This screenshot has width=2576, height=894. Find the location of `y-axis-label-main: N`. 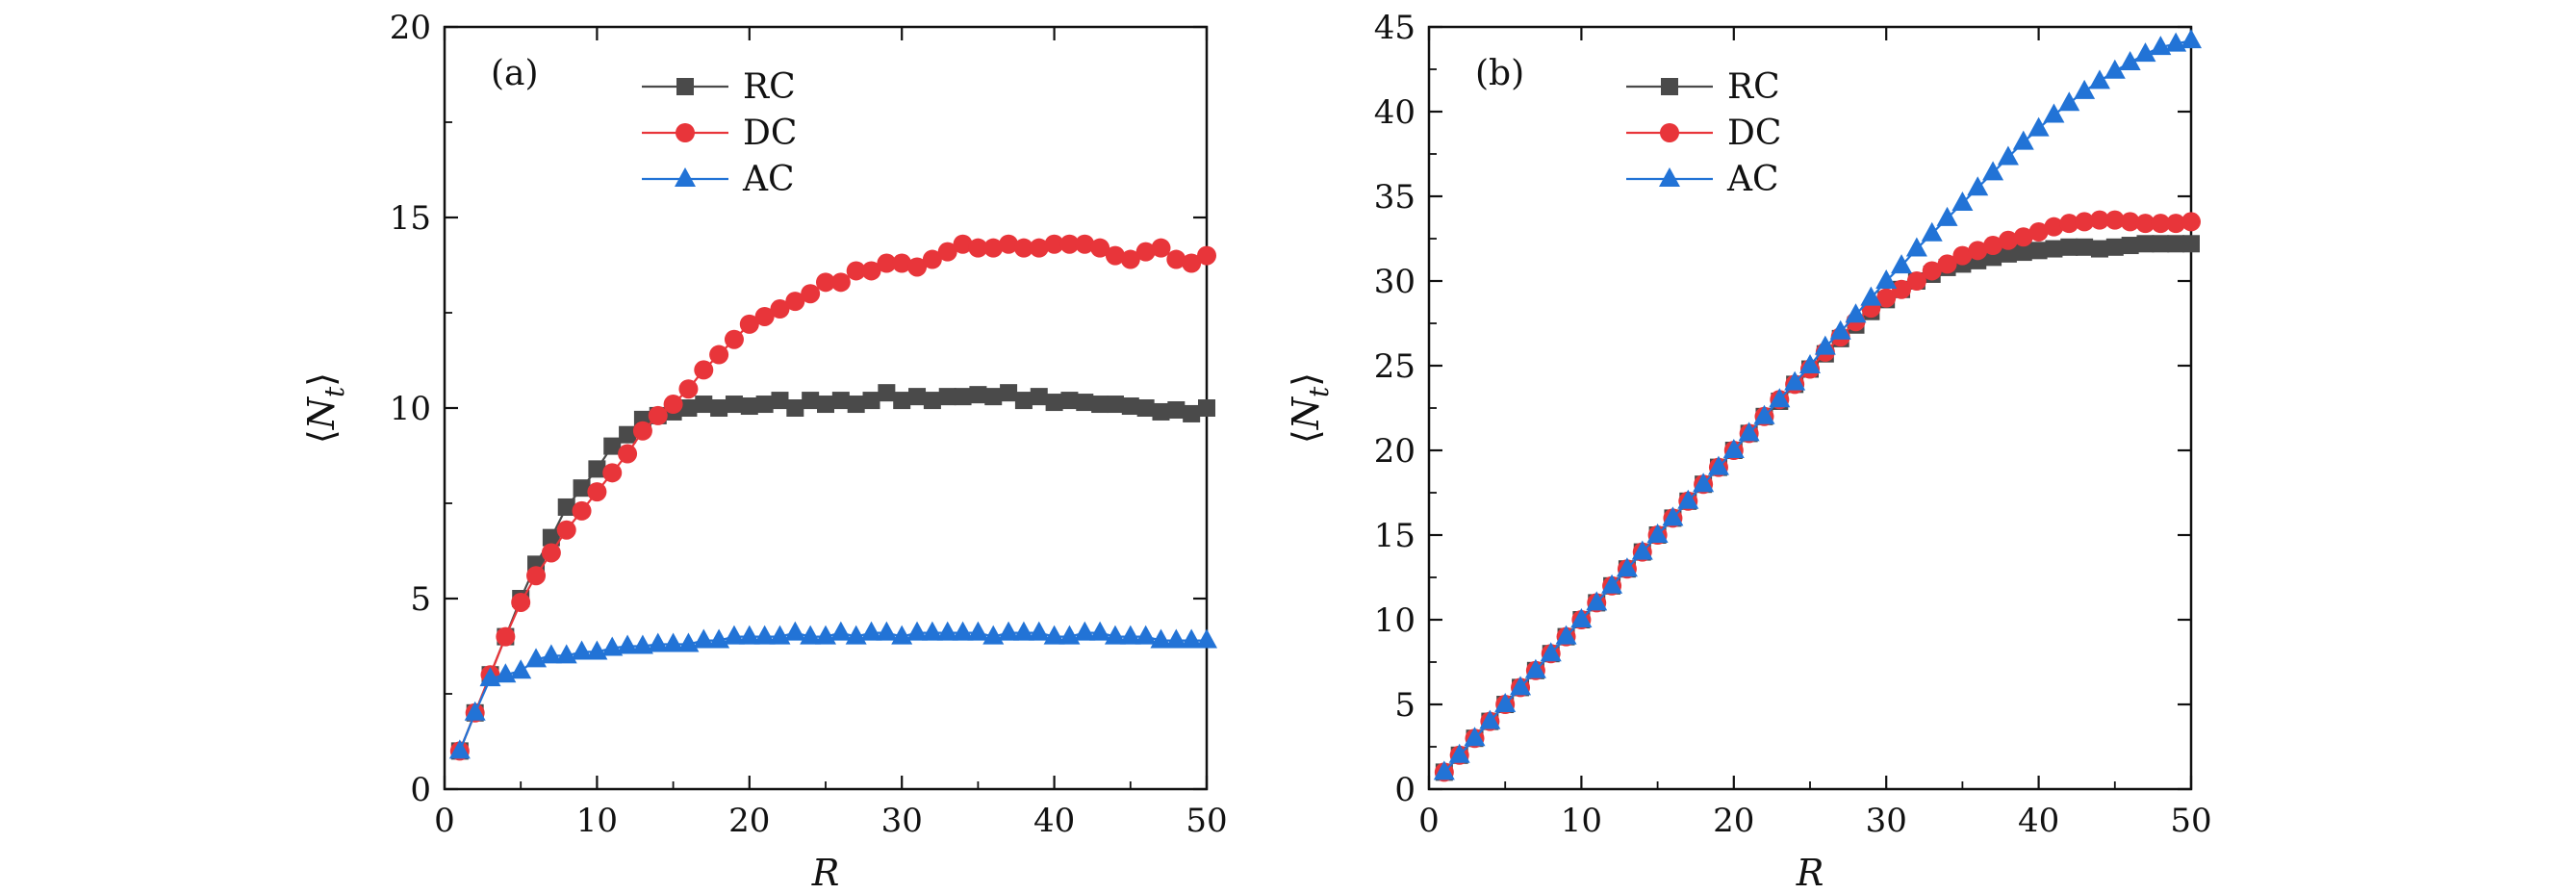

y-axis-label-main: N is located at coordinates (321, 413).